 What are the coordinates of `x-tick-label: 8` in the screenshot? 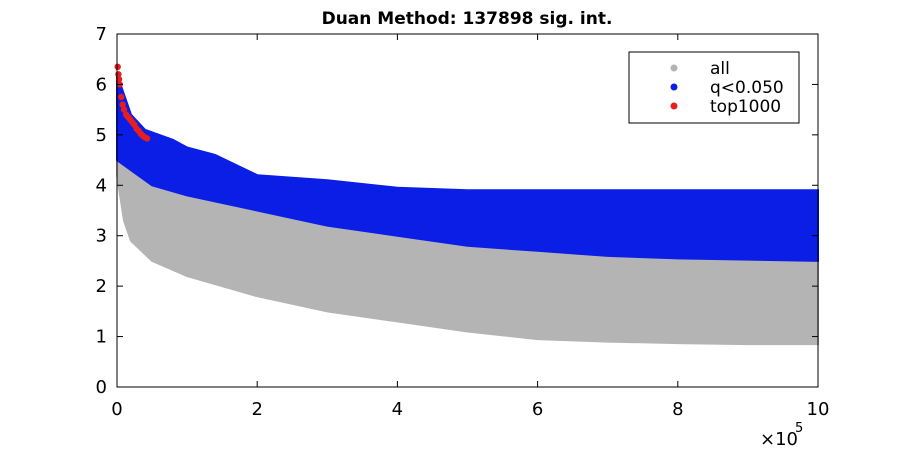 It's located at (677, 409).